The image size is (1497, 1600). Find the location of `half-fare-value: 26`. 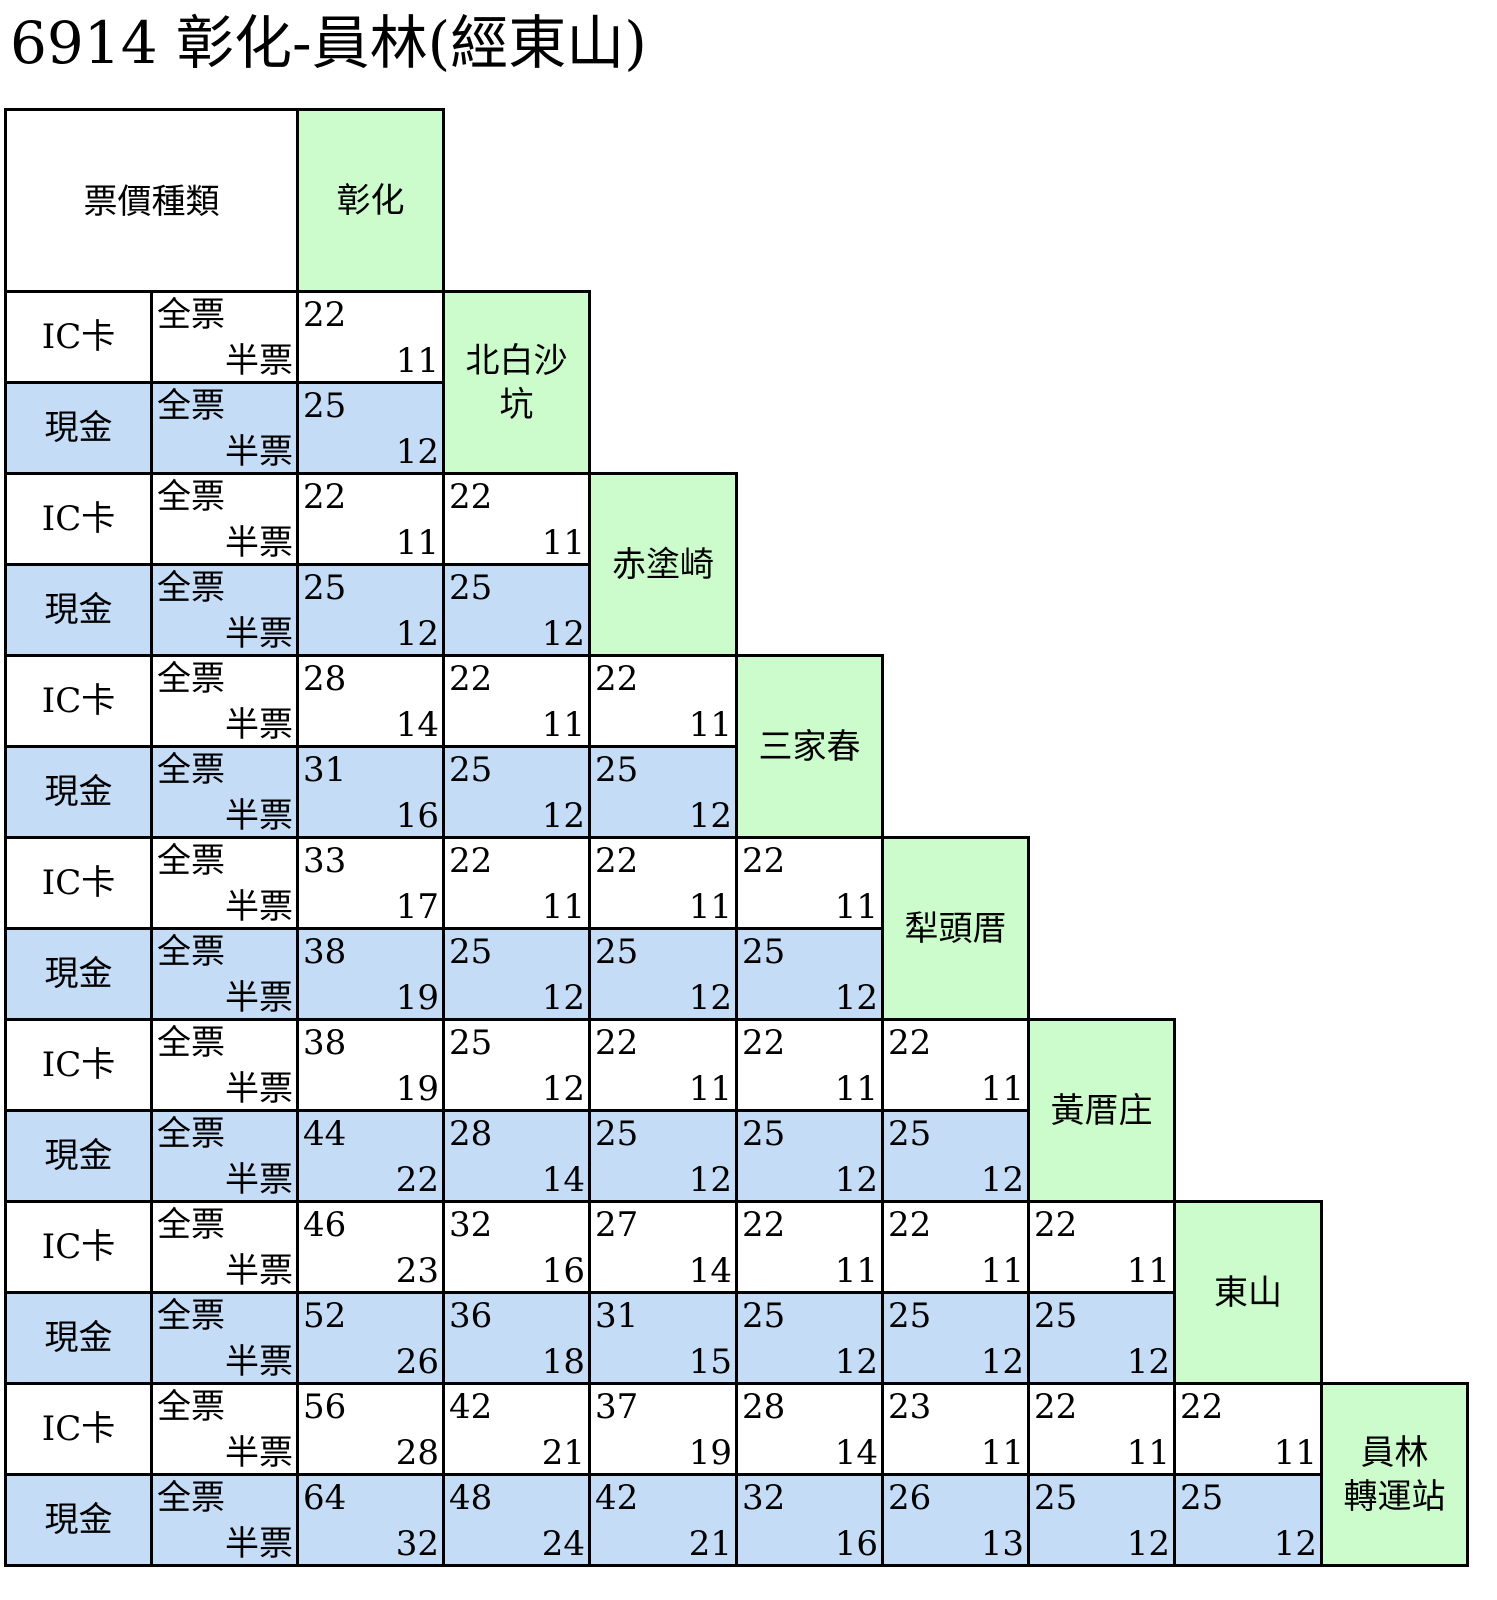

half-fare-value: 26 is located at coordinates (417, 1362).